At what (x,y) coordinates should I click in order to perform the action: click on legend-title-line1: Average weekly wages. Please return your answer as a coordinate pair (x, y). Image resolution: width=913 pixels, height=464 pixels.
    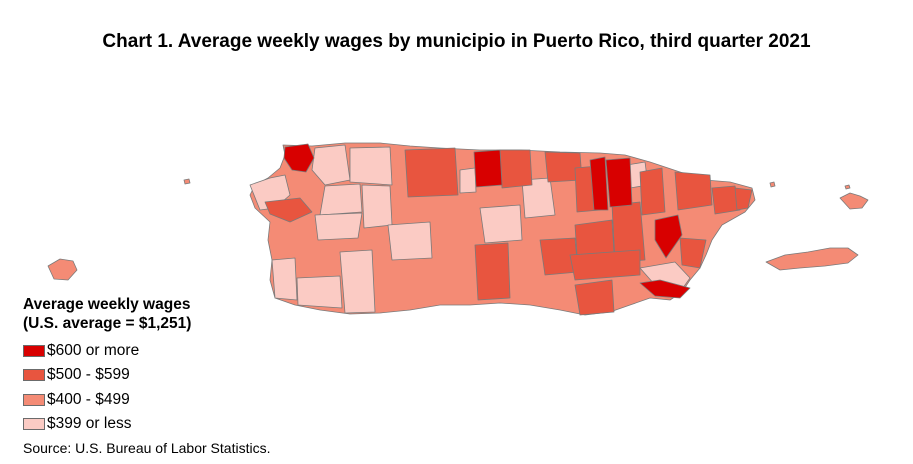
    Looking at the image, I should click on (107, 304).